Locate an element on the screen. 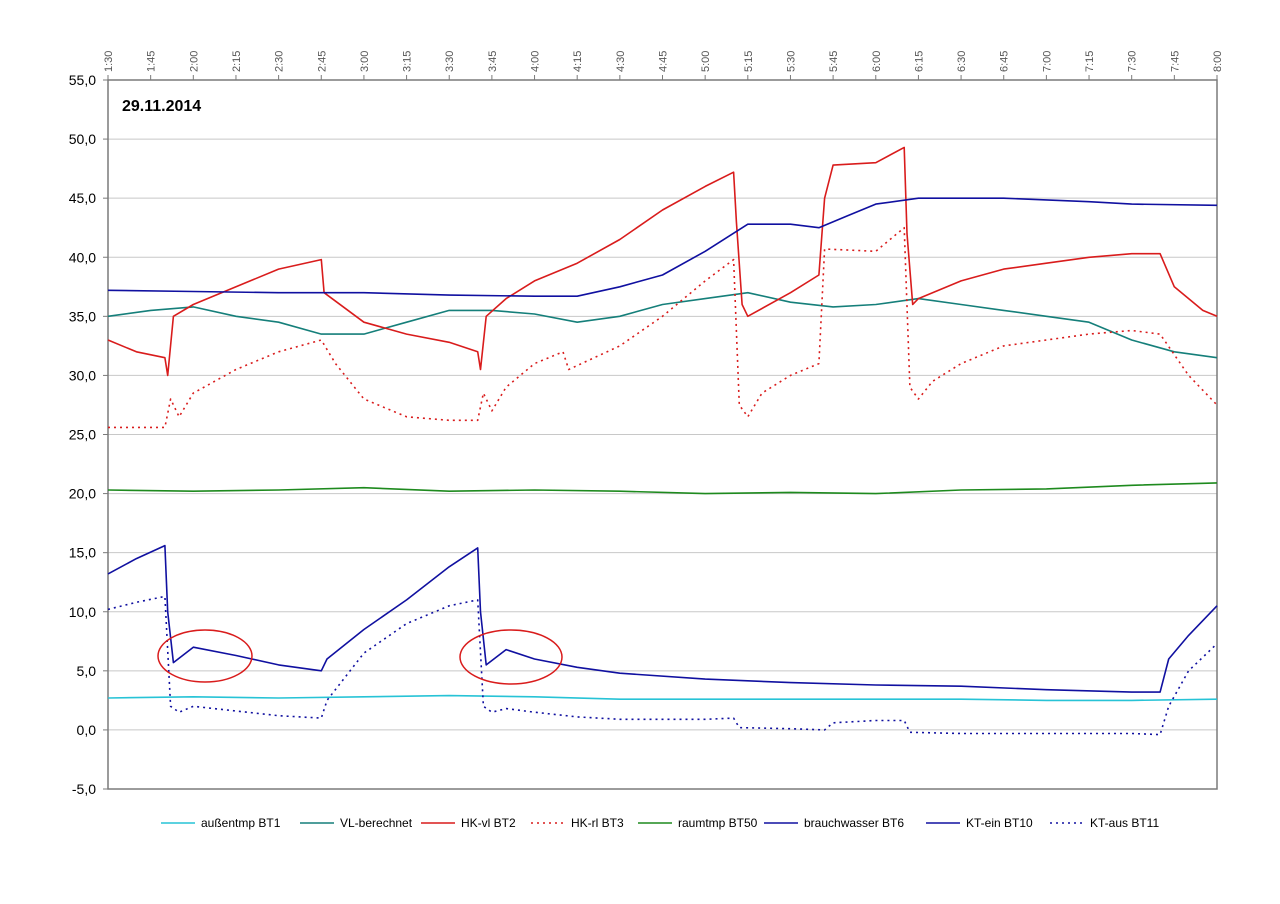  x-tick-label: 5:30 is located at coordinates (791, 61).